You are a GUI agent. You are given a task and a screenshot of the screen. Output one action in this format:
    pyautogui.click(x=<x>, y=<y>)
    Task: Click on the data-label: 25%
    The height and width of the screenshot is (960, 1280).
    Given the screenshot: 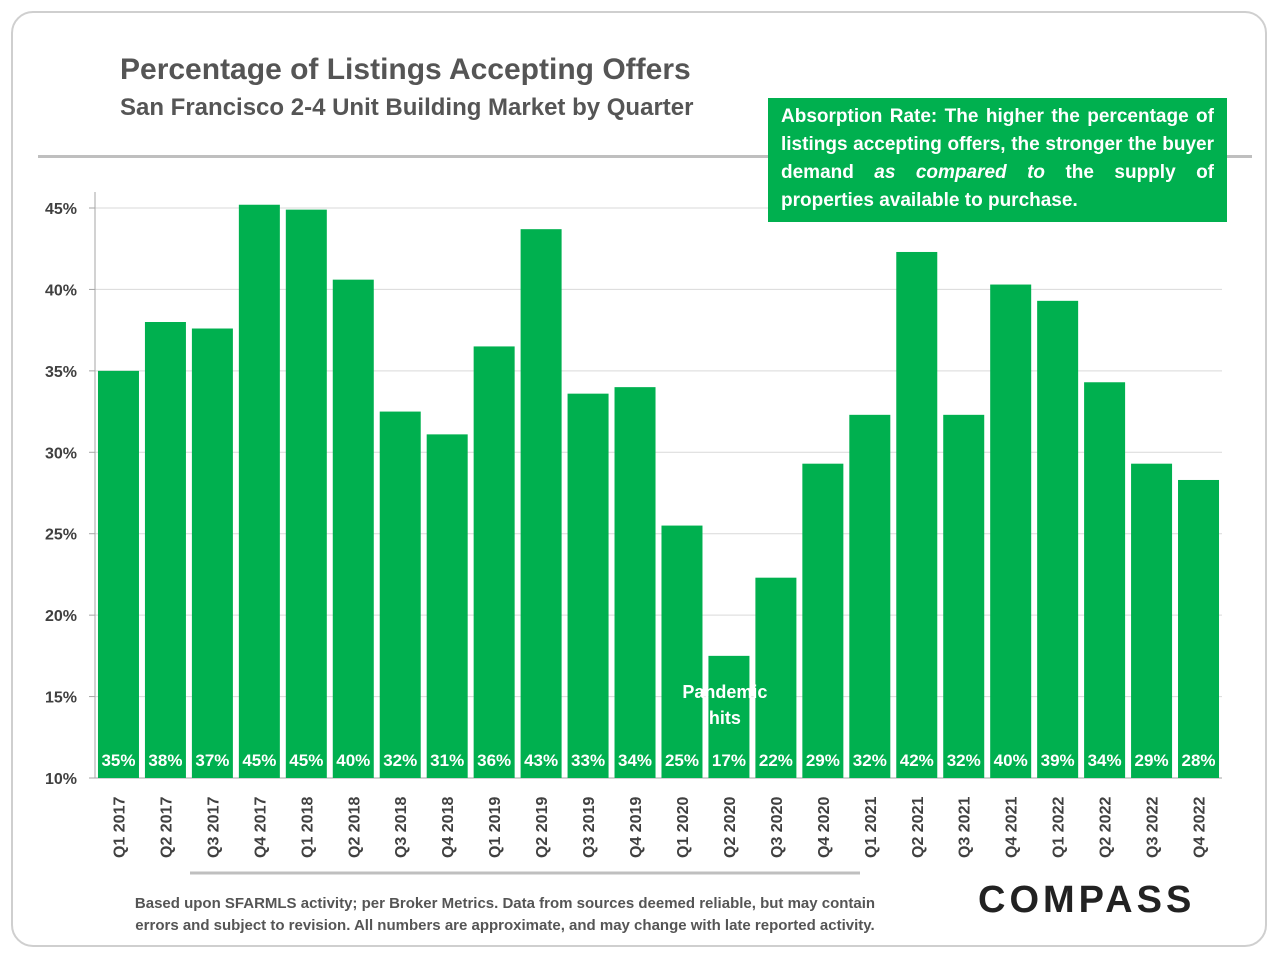 What is the action you would take?
    pyautogui.click(x=682, y=760)
    